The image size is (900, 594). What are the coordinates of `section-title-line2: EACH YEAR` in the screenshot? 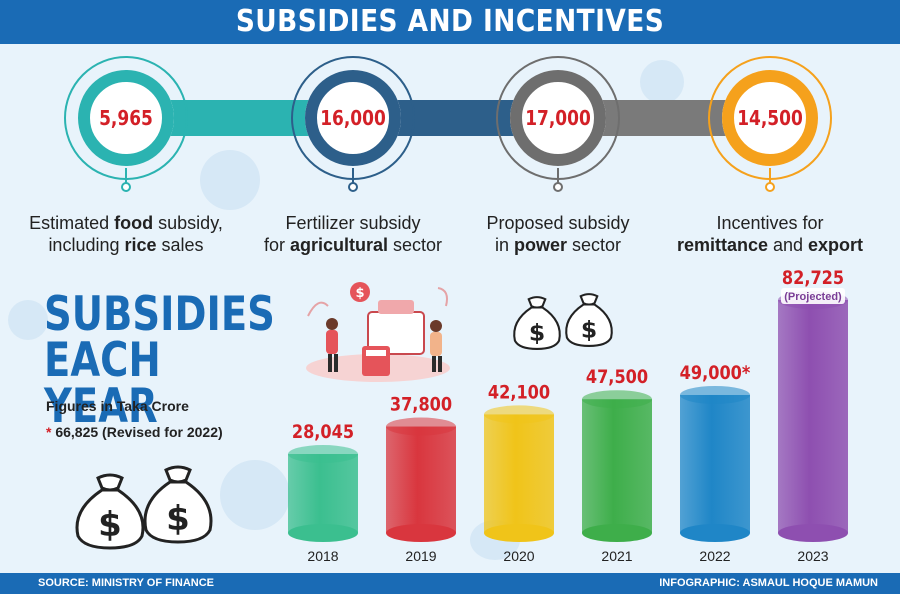 It's located at (102, 383).